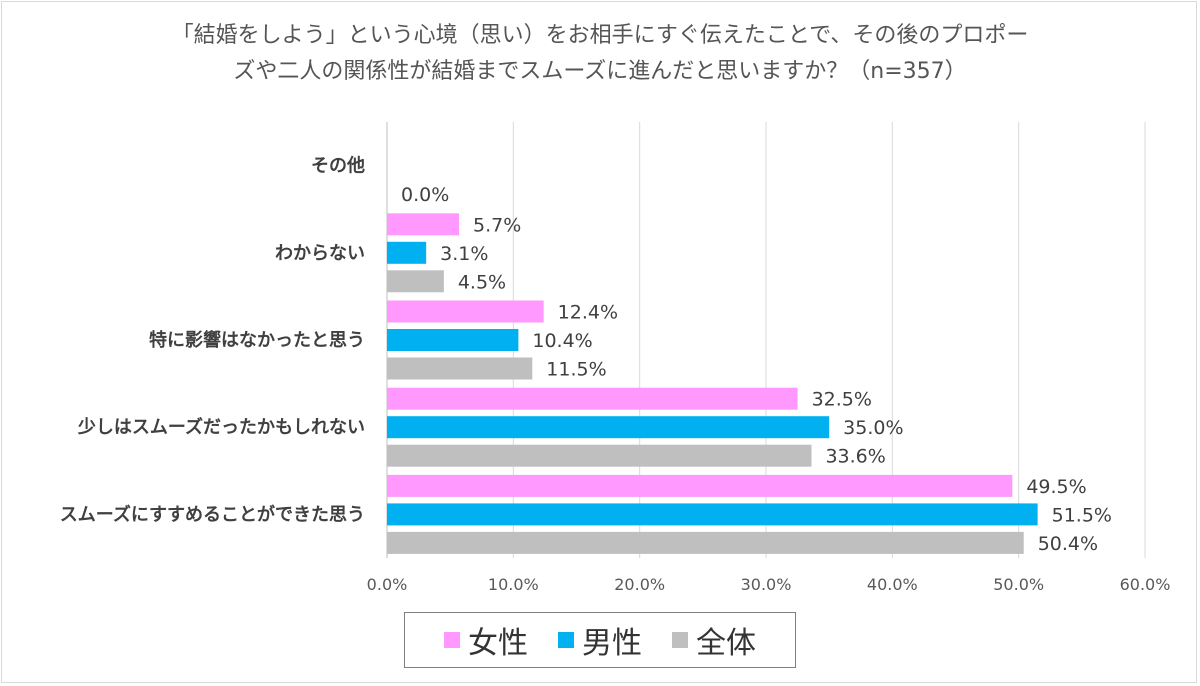  I want to click on legend-item-female: 女性, so click(486, 640).